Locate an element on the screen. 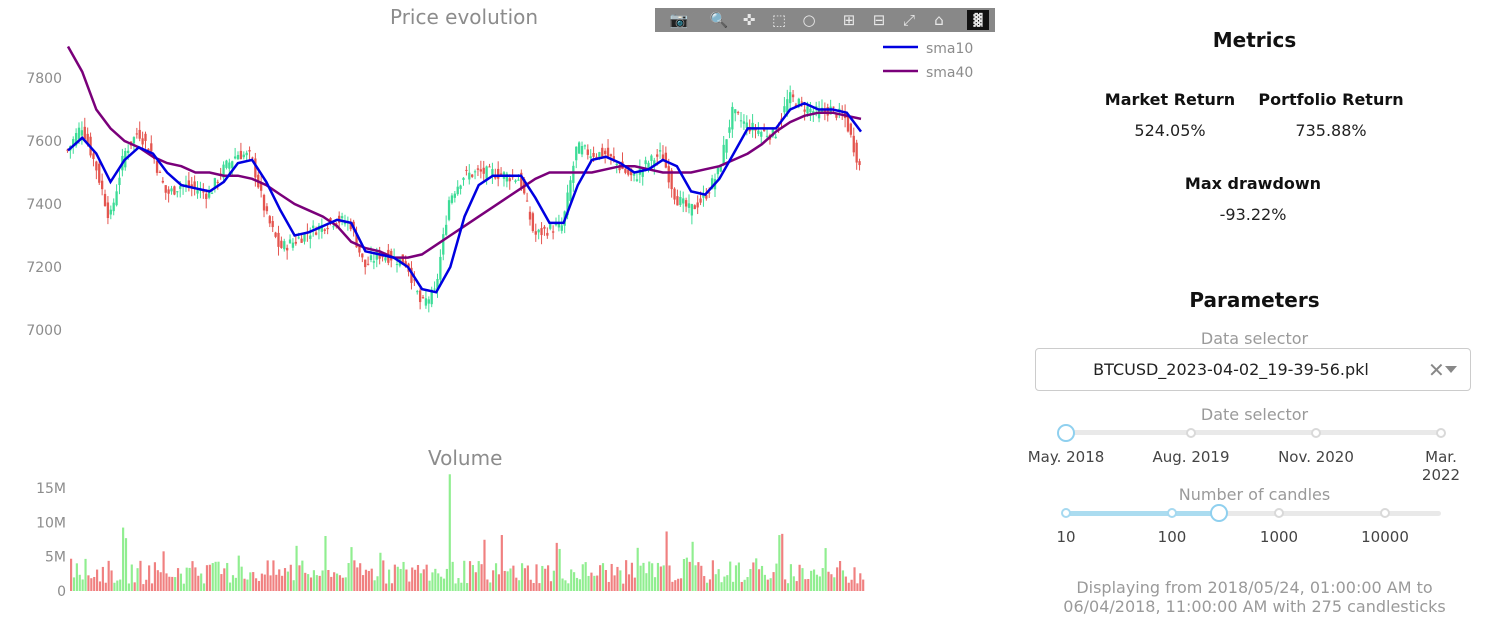 The height and width of the screenshot is (627, 1494). camera-icon: 📷 is located at coordinates (679, 20).